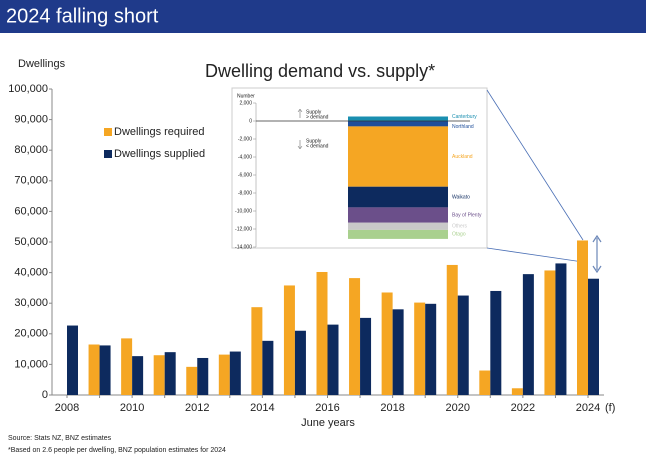 This screenshot has width=646, height=461. What do you see at coordinates (463, 127) in the screenshot?
I see `segment-label: Northland` at bounding box center [463, 127].